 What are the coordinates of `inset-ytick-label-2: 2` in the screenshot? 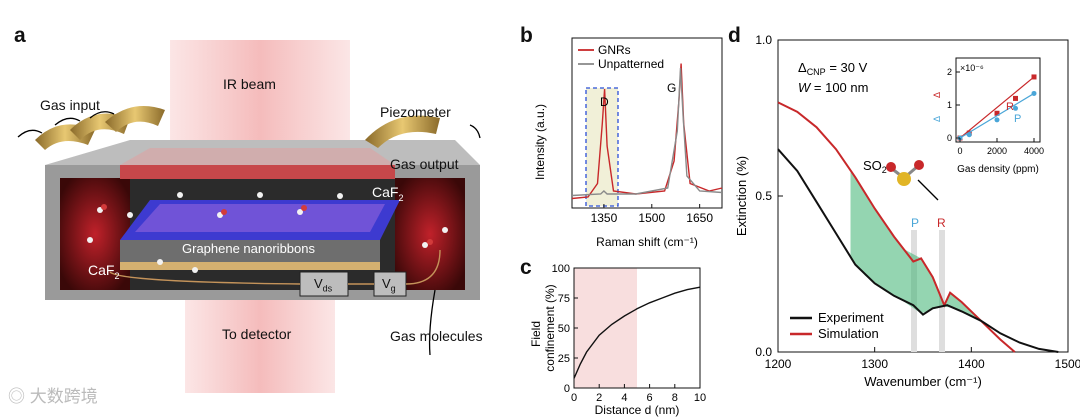 It's located at (949, 72).